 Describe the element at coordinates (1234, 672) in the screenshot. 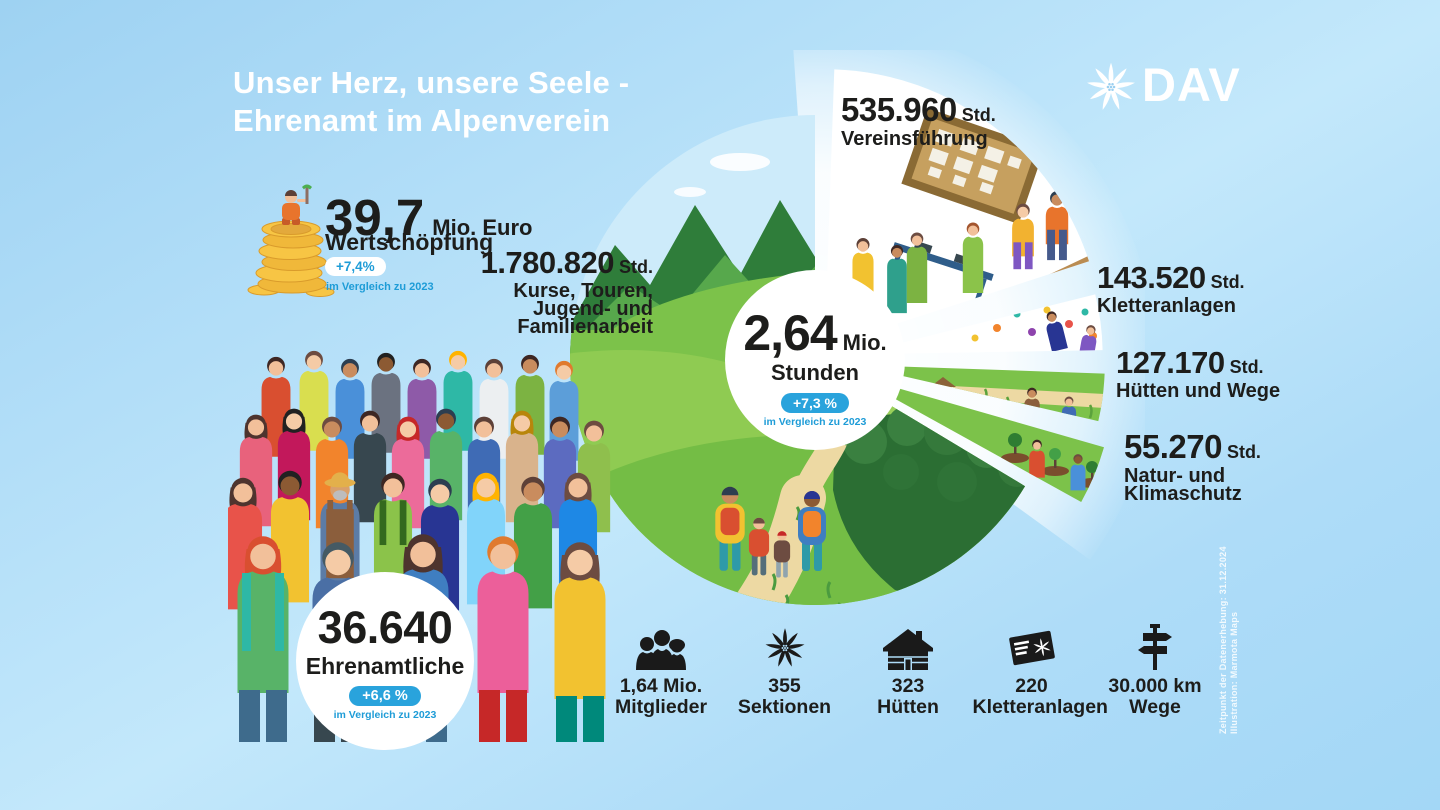

I see `fineprint-line2: Illustration: Marmota Maps` at that location.